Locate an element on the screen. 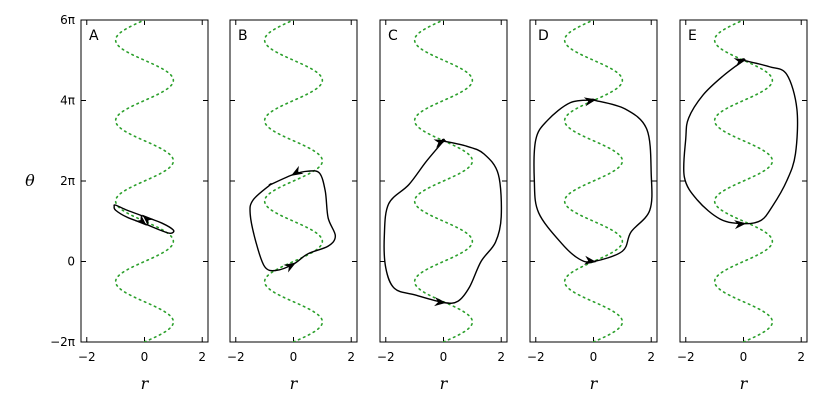 This screenshot has height=408, width=817. y-tick-label: 2π is located at coordinates (67, 181).